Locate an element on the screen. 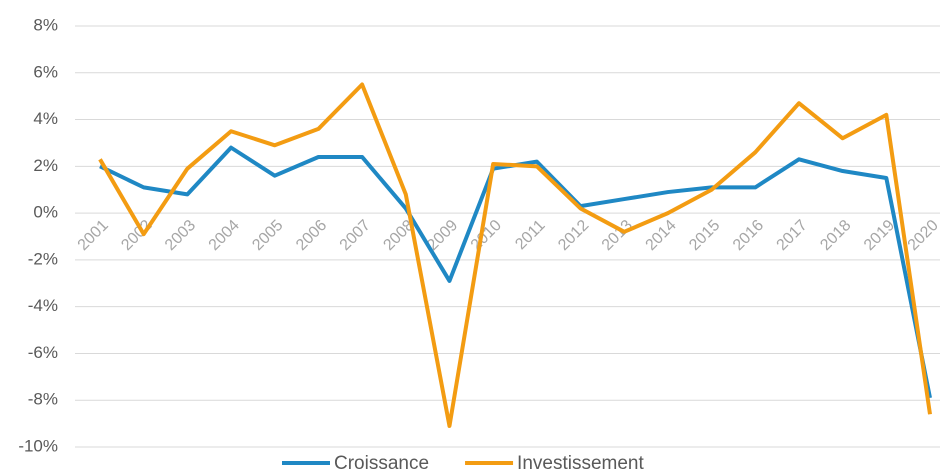 The width and height of the screenshot is (940, 475). y-tick-label: -10% is located at coordinates (38, 445).